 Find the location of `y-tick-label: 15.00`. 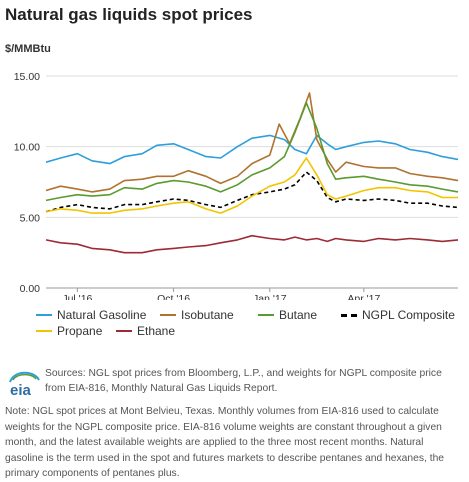

y-tick-label: 15.00 is located at coordinates (27, 77).